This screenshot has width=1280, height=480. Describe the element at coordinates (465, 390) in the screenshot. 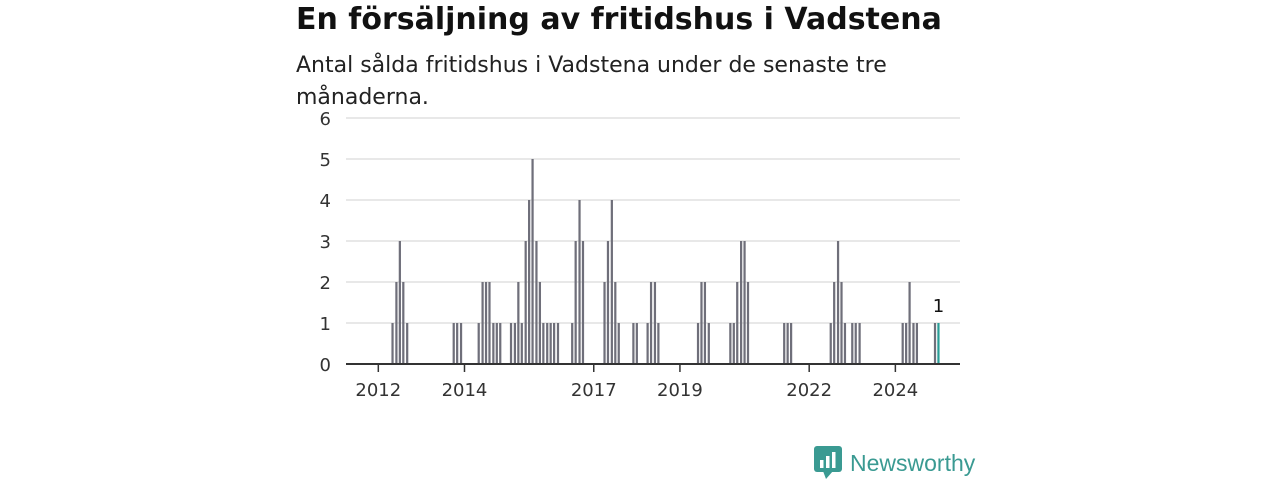

I see `x-tick-label: 2014` at that location.